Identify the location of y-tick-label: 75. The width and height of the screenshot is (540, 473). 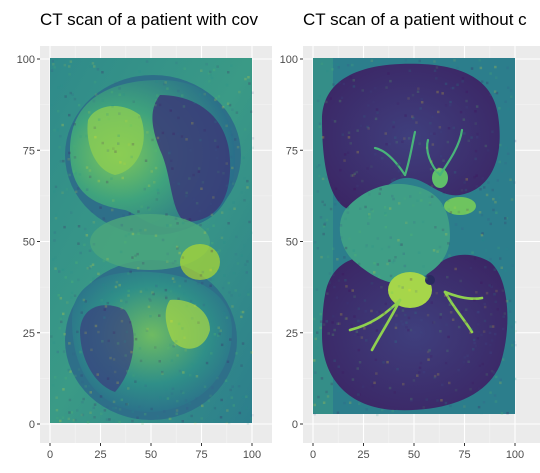
(29, 151).